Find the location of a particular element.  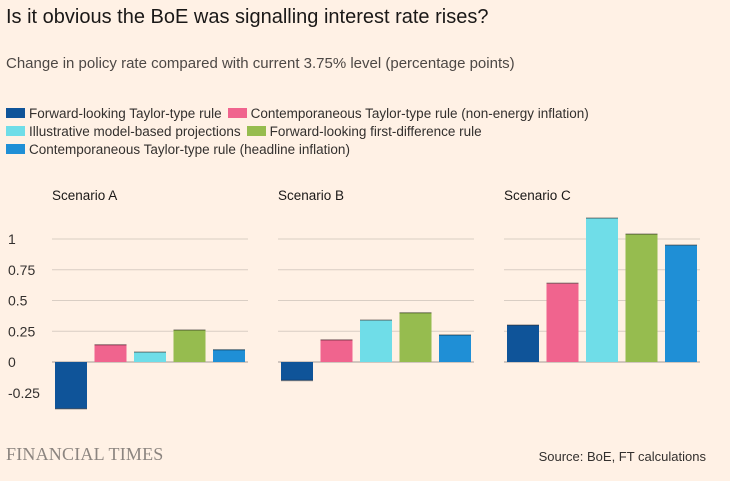

y-tick-label: 0.25 is located at coordinates (21, 331).